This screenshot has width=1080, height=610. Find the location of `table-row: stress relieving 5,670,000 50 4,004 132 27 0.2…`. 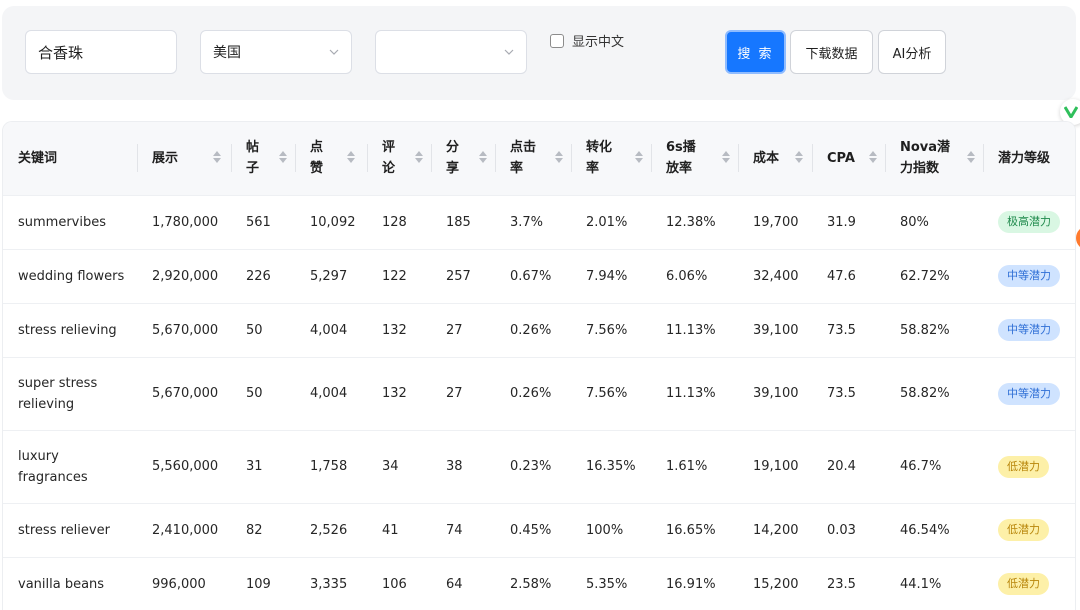

table-row: stress relieving 5,670,000 50 4,004 132 27 0.2… is located at coordinates (539, 329).